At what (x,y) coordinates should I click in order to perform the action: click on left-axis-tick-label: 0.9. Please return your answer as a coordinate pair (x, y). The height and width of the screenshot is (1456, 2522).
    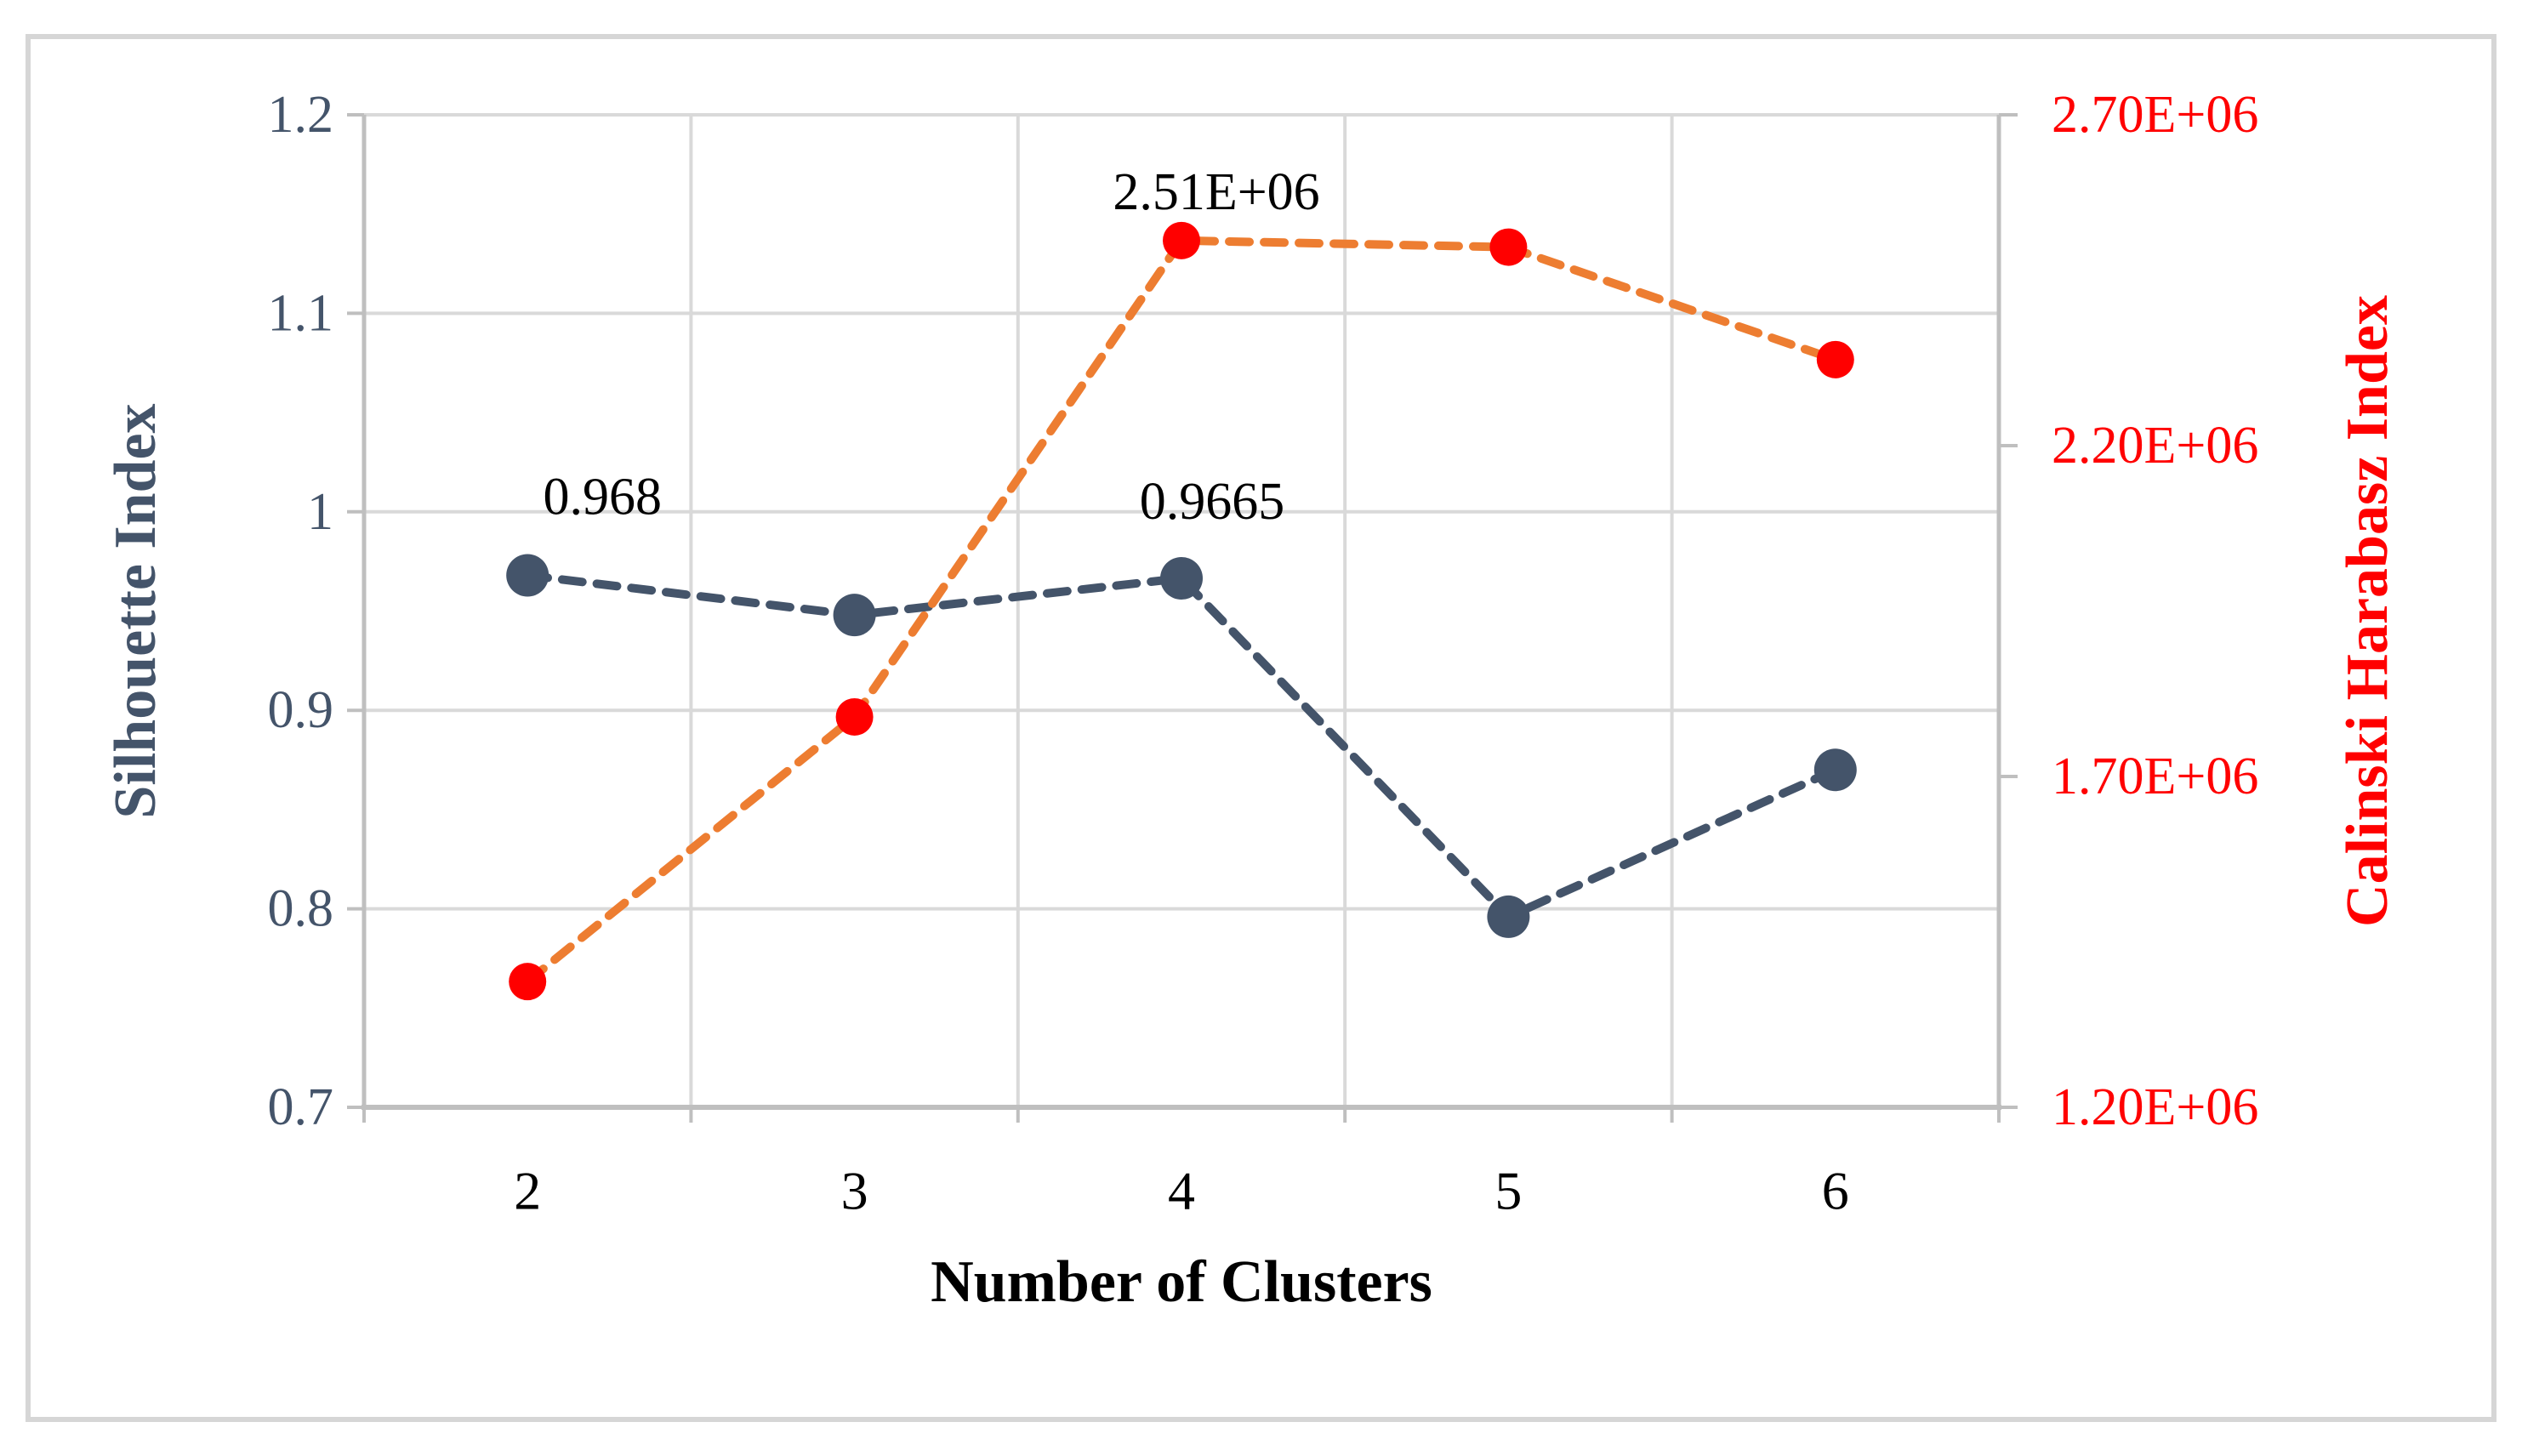
    Looking at the image, I should click on (301, 710).